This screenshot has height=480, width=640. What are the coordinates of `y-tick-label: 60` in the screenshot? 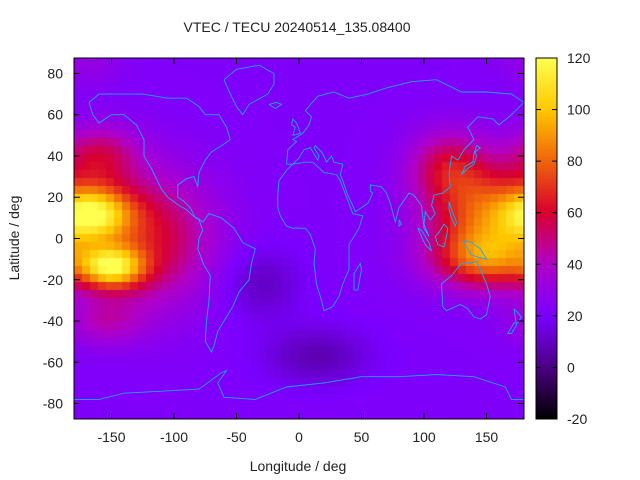 It's located at (55, 115).